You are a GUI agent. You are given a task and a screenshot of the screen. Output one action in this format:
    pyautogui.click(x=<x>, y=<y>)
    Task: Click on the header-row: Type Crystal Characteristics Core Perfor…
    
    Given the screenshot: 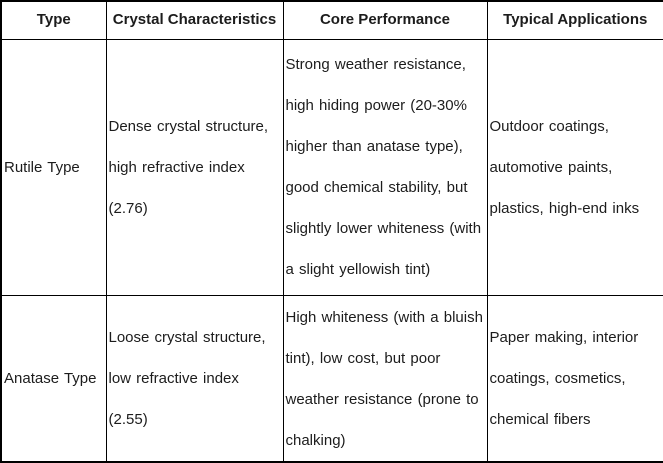 What is the action you would take?
    pyautogui.click(x=331, y=20)
    